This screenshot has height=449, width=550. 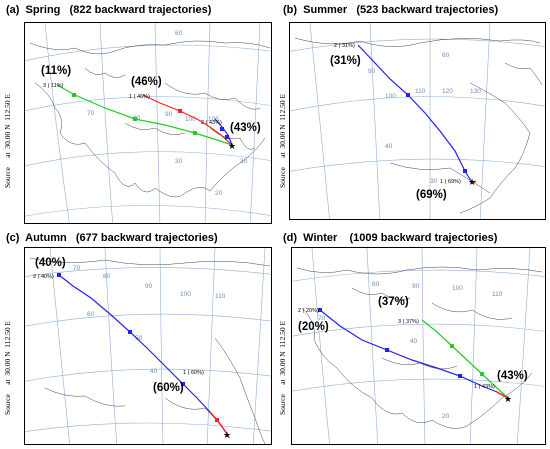 What do you see at coordinates (313, 327) in the screenshot?
I see `trajectory-percent: (20%)` at bounding box center [313, 327].